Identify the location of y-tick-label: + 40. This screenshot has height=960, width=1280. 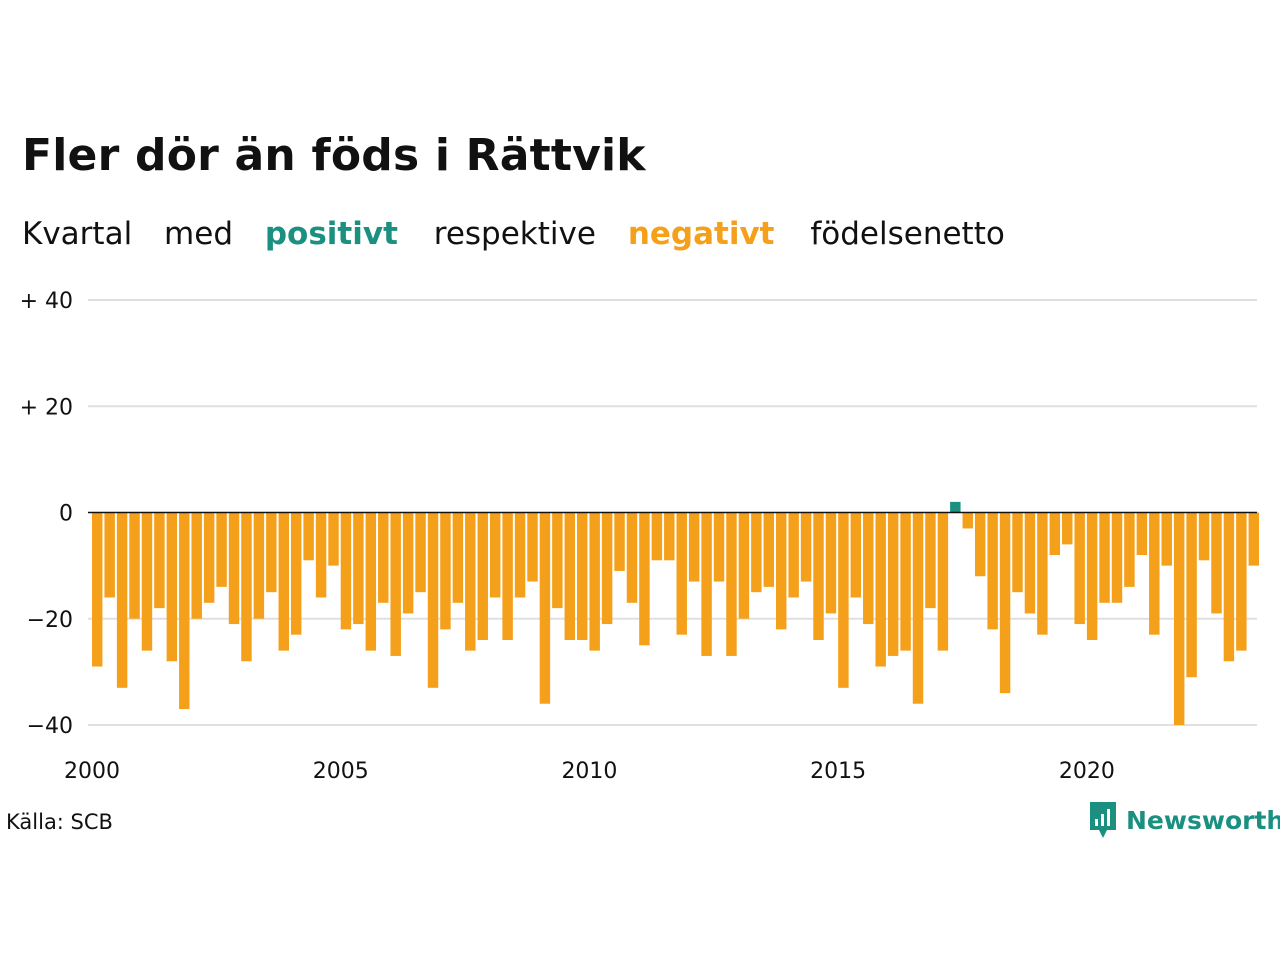
(46, 301).